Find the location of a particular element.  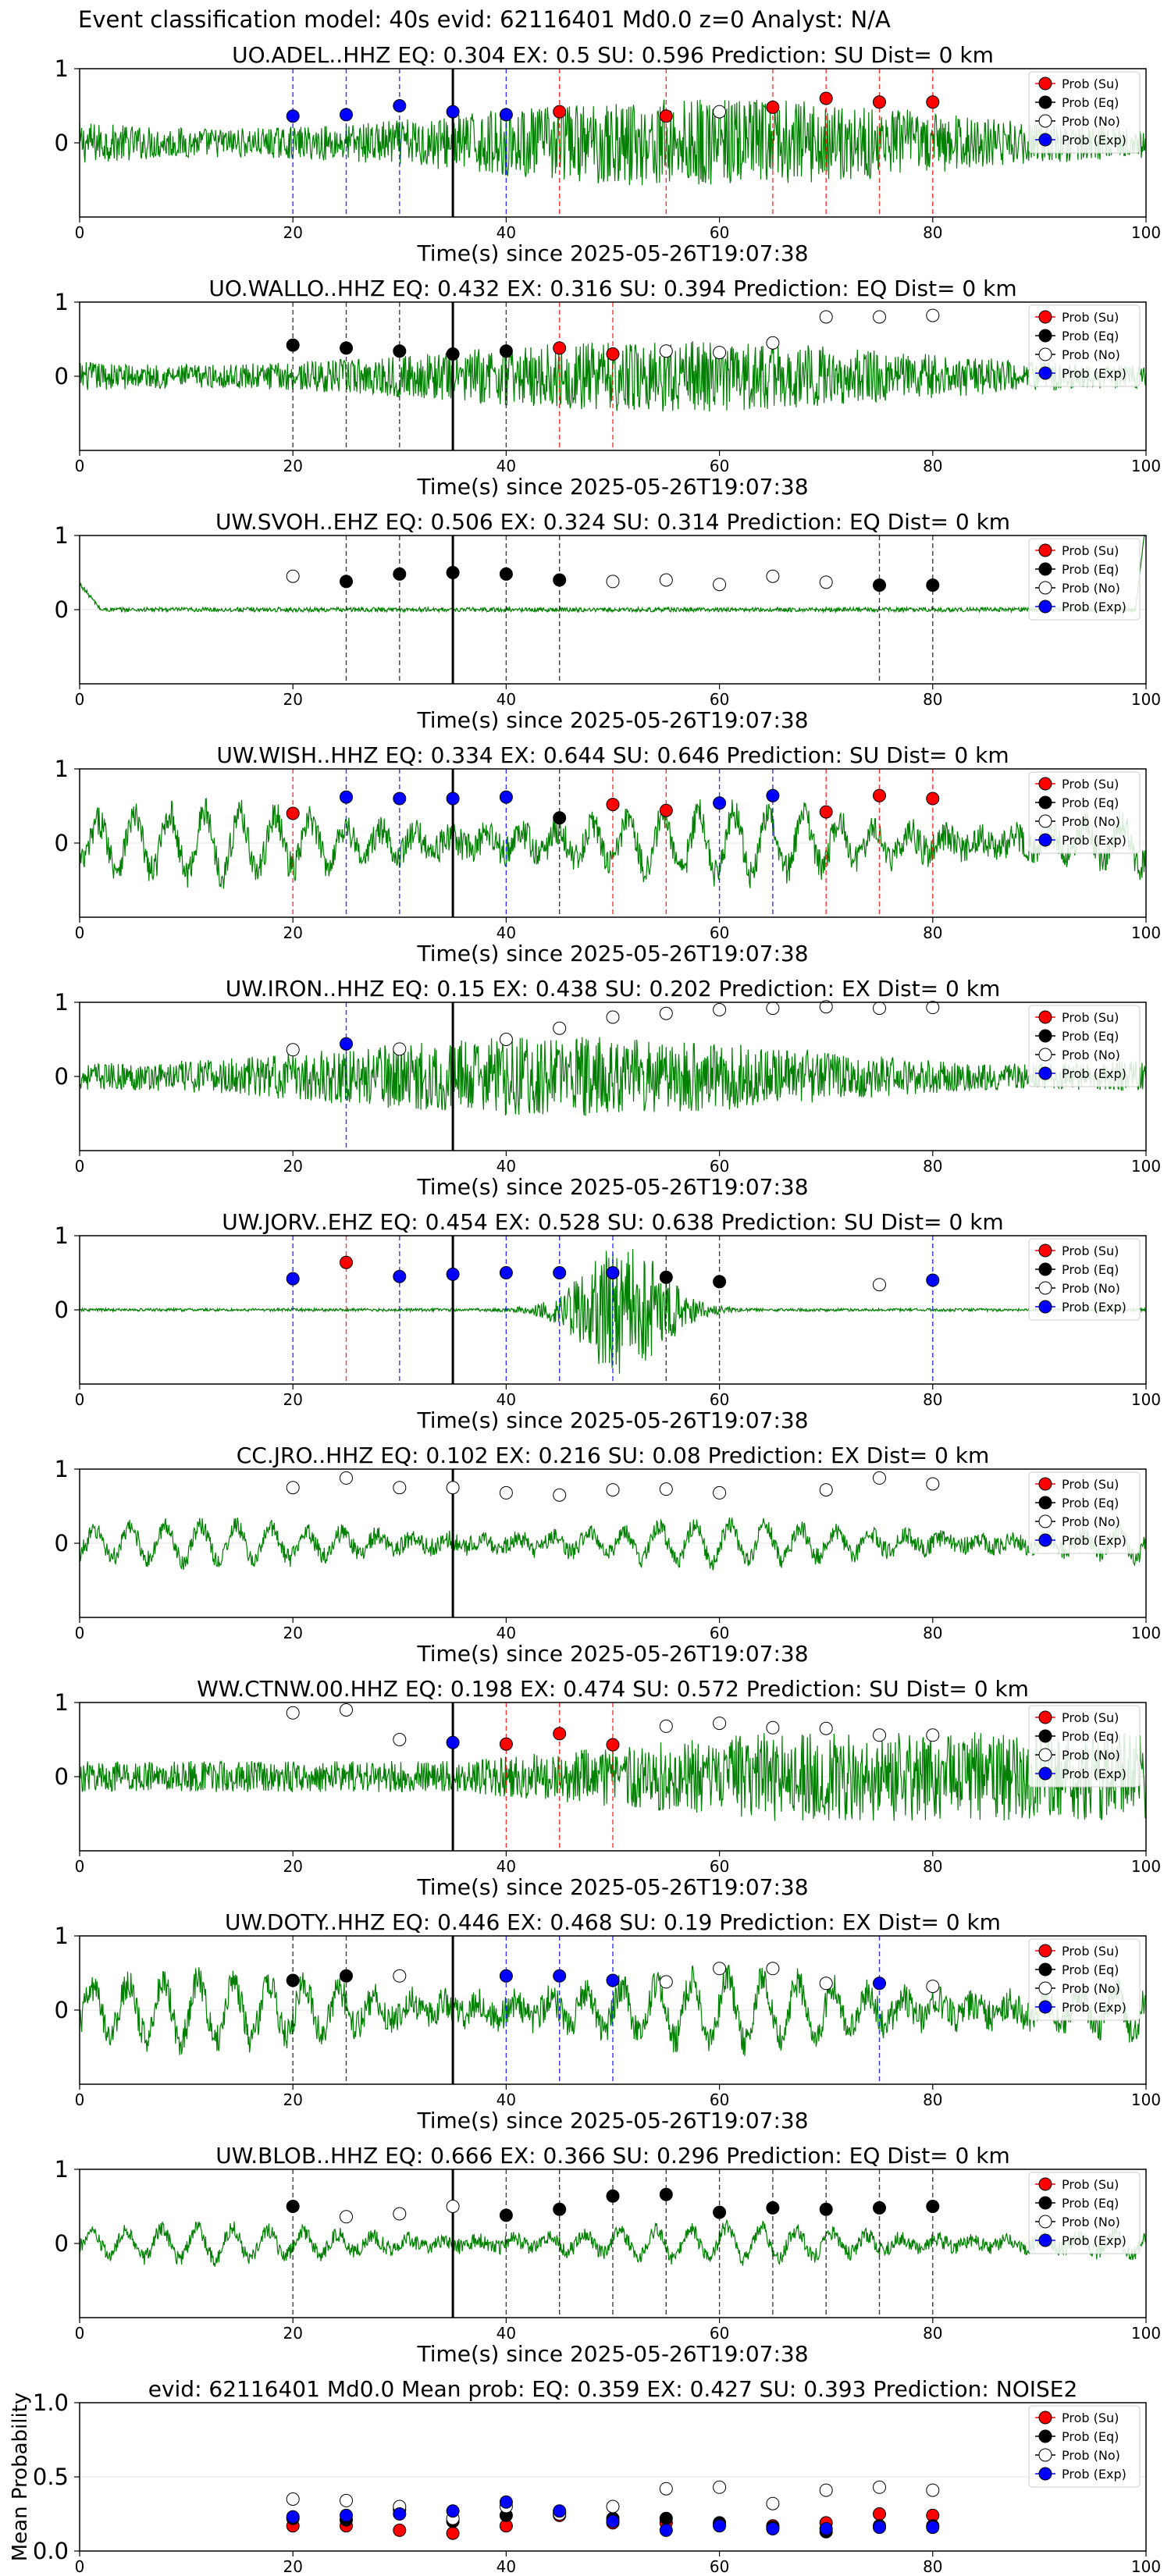

y-tick-label: 0.0 is located at coordinates (51, 2551).